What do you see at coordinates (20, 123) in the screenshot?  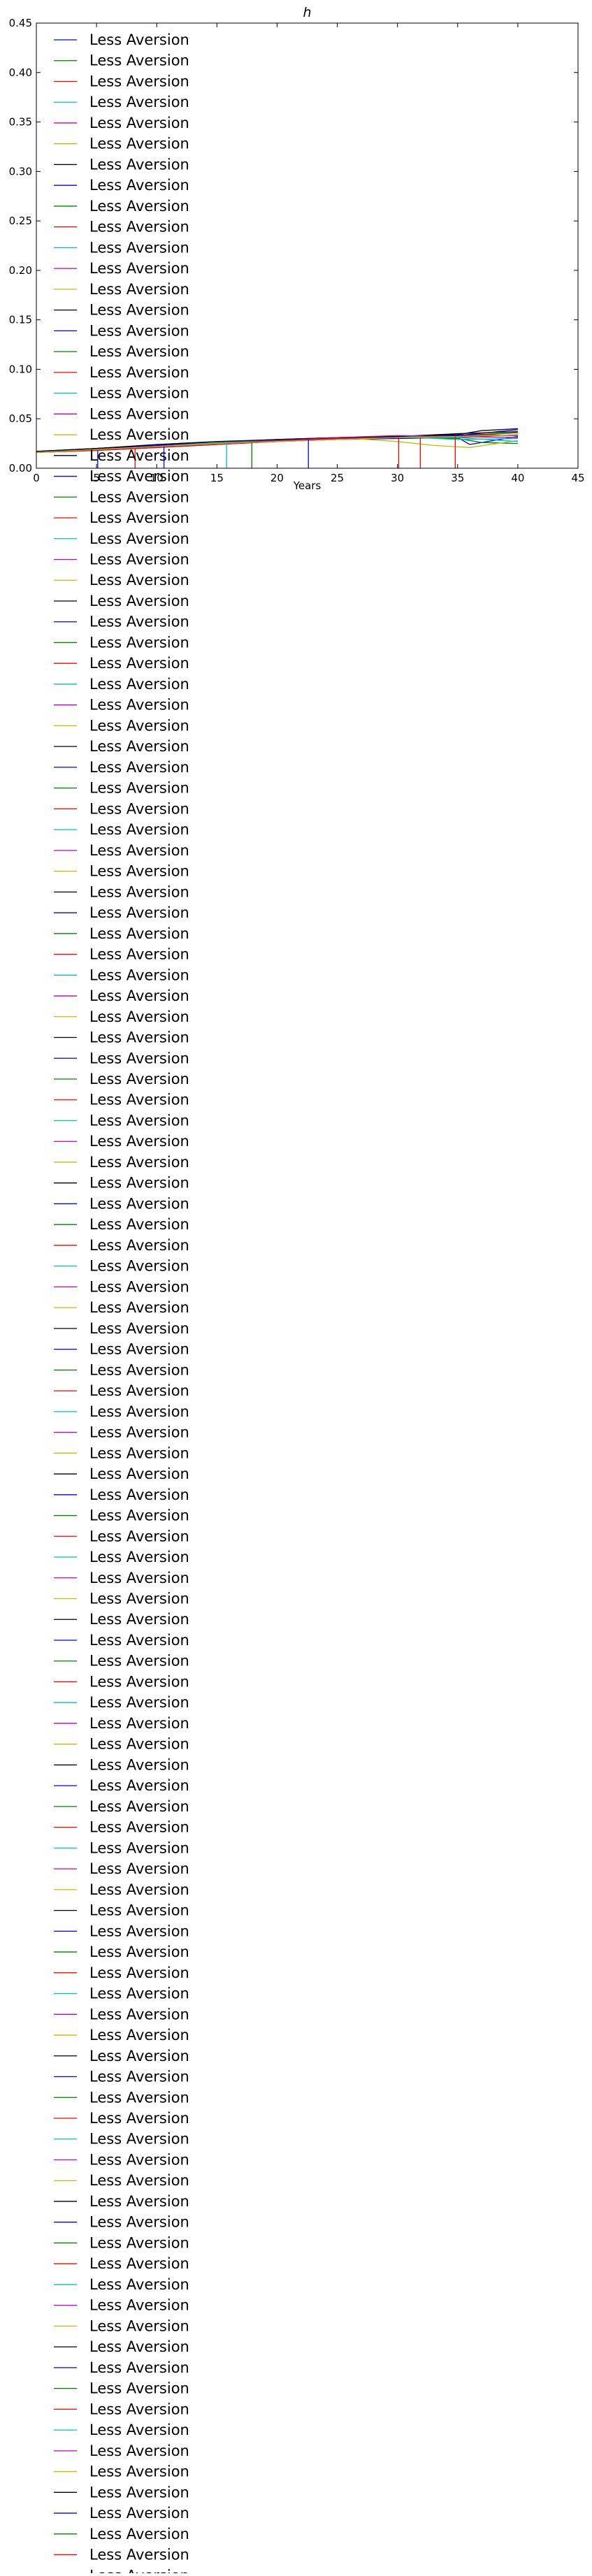 I see `y-tick-label: 0.35` at bounding box center [20, 123].